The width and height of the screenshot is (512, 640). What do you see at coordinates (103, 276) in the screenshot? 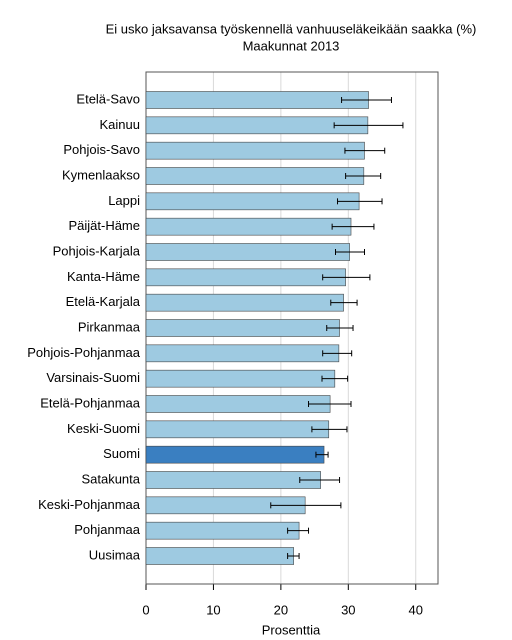
I see `y-tick-label: Kanta-Häme` at bounding box center [103, 276].